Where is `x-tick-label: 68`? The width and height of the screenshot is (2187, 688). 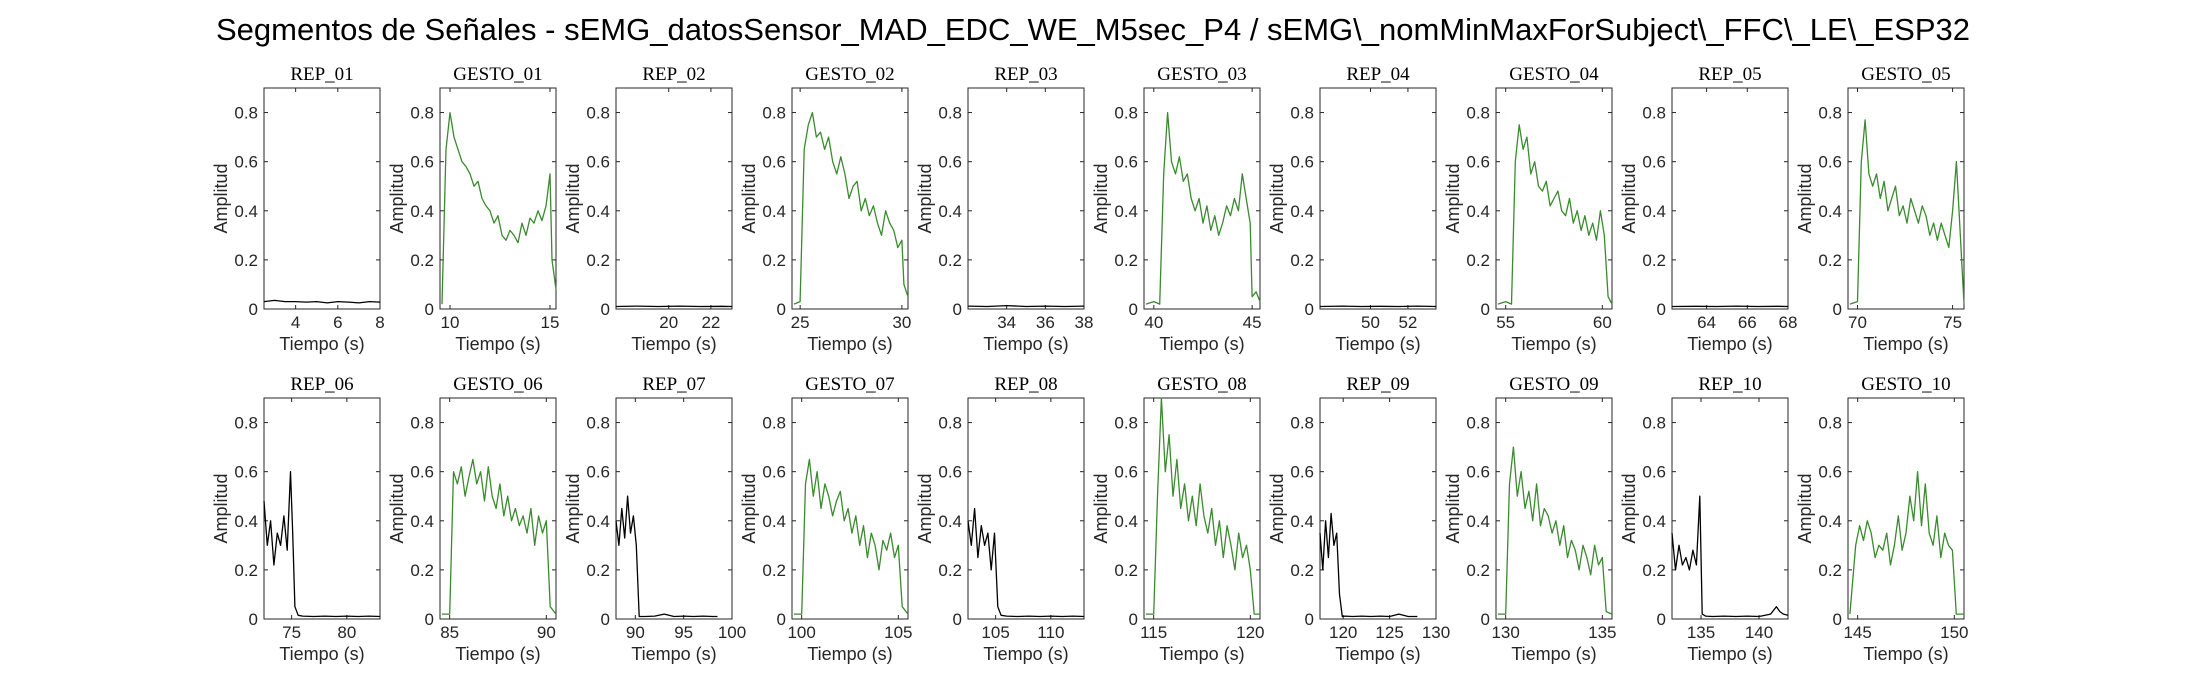 x-tick-label: 68 is located at coordinates (1788, 322).